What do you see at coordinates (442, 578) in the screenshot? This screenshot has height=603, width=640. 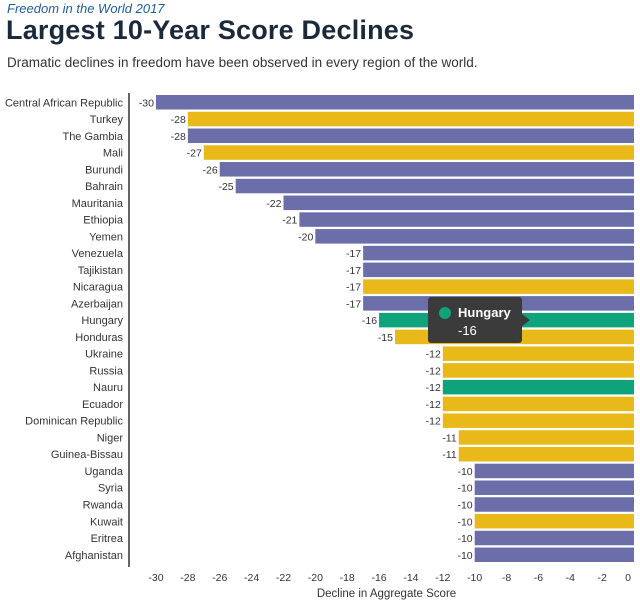 I see `x-tick-label: -12` at bounding box center [442, 578].